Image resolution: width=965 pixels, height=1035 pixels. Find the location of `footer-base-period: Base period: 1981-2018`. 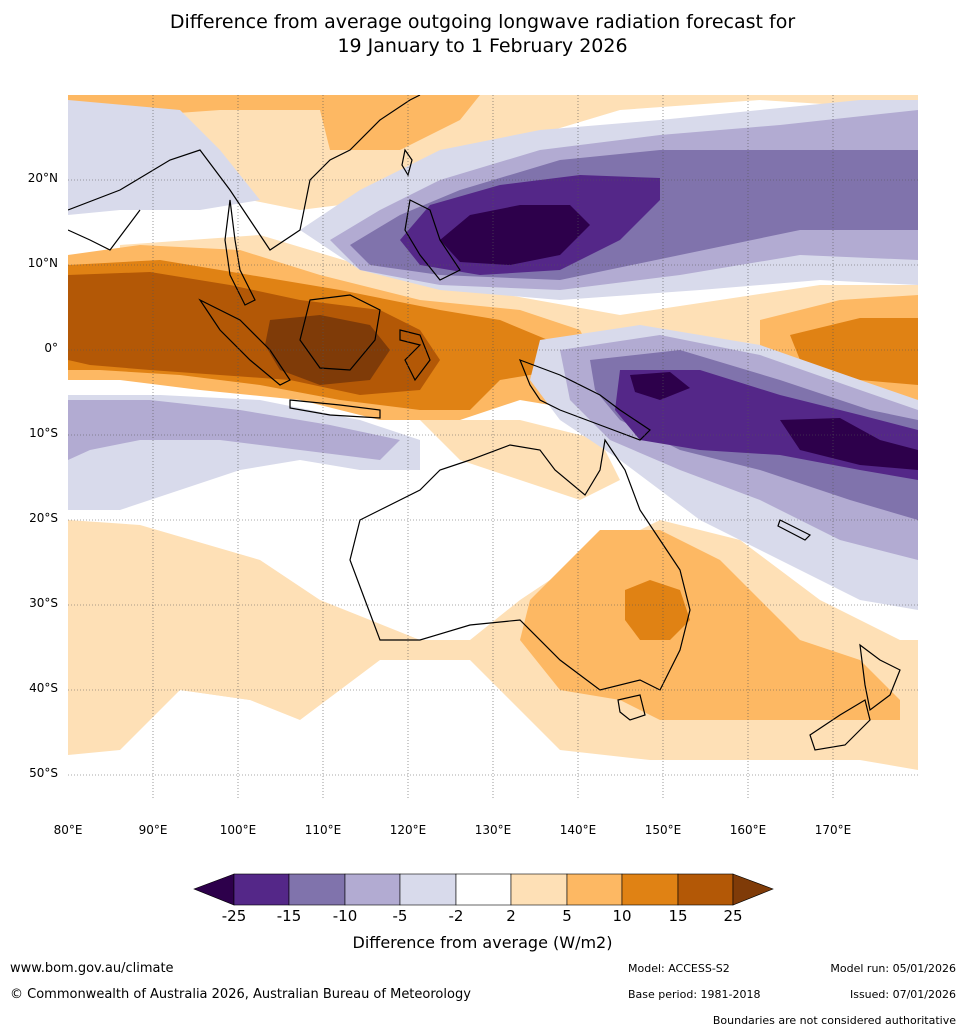

footer-base-period: Base period: 1981-2018 is located at coordinates (694, 994).